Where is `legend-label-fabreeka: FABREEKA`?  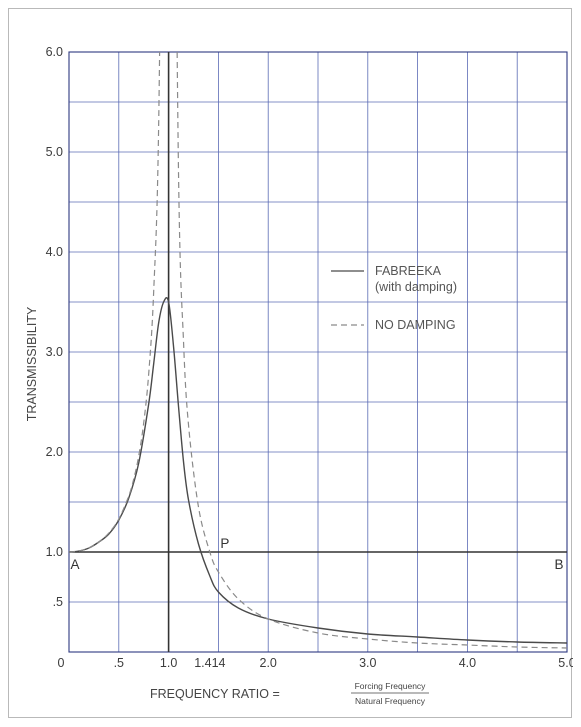
legend-label-fabreeka: FABREEKA is located at coordinates (408, 271).